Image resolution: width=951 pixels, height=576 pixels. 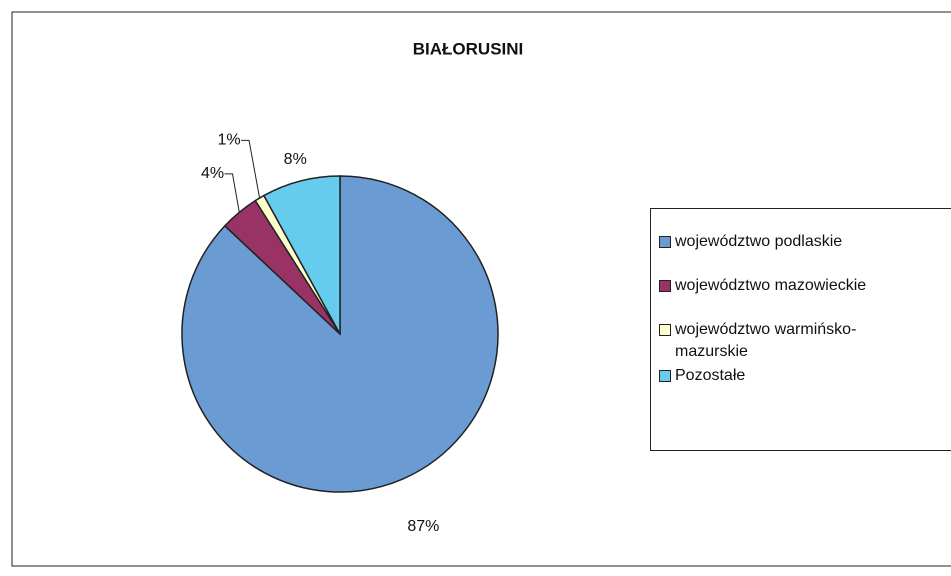 I want to click on legend-label: województwo warmińsko-mazurskie, so click(x=766, y=340).